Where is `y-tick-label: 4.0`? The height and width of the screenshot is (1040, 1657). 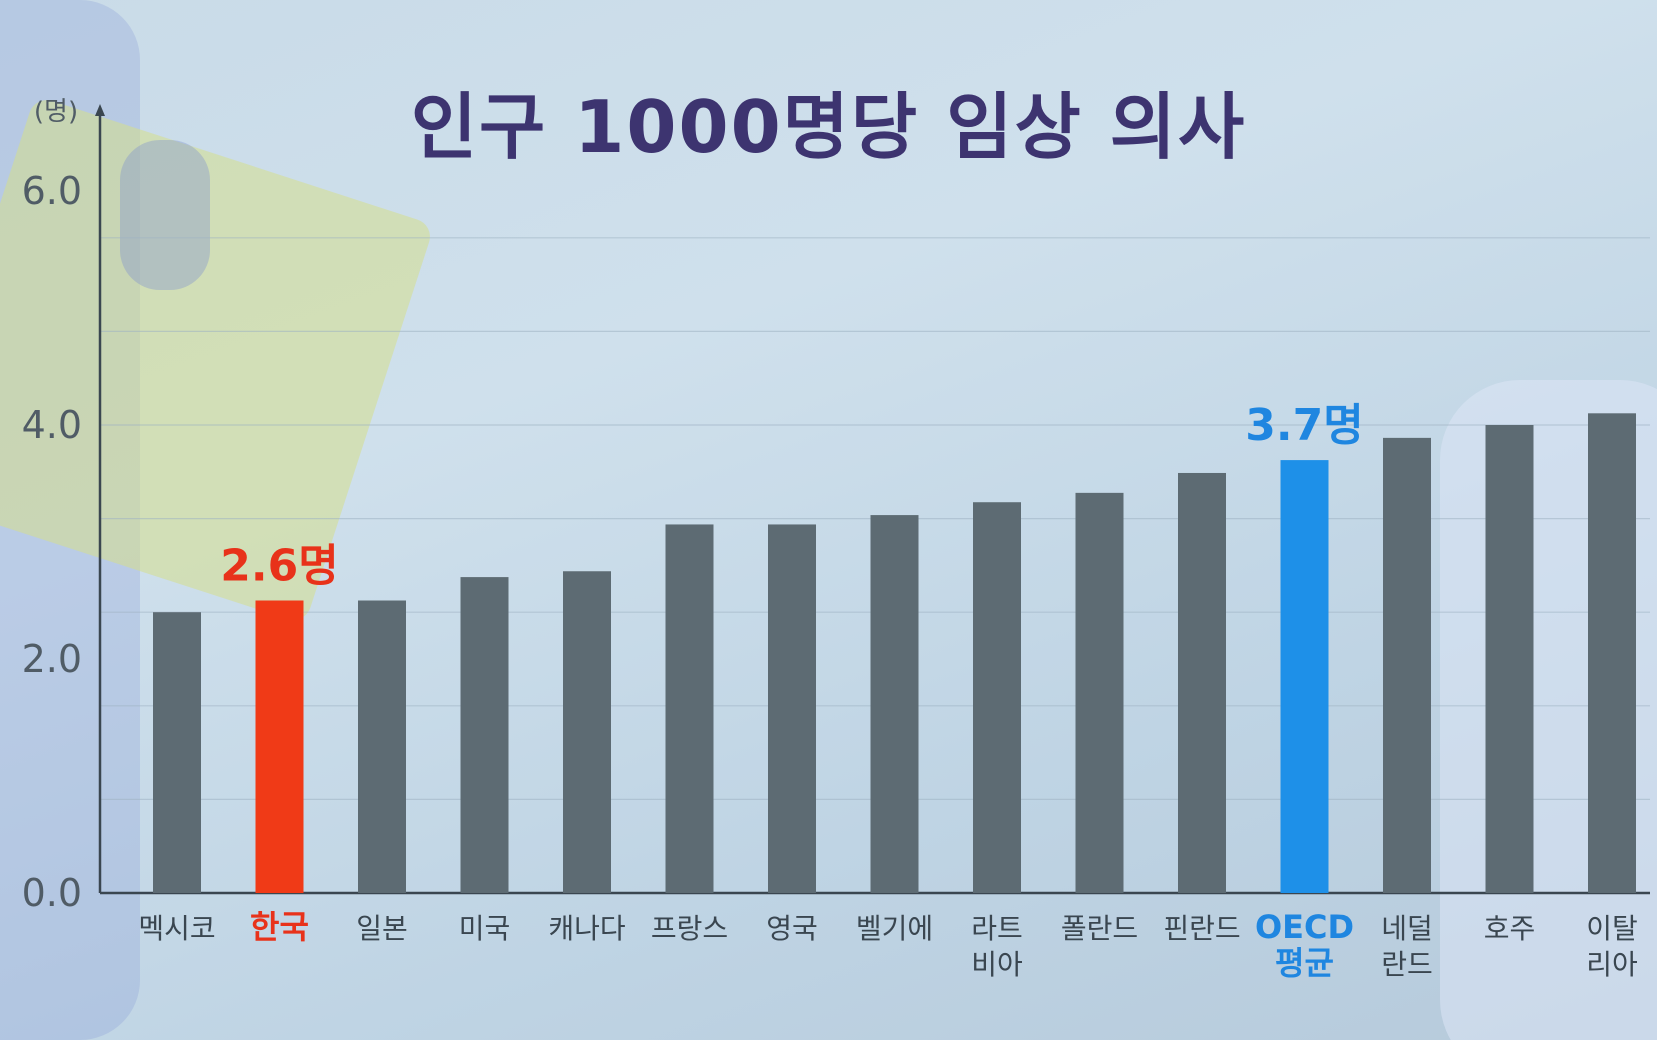
y-tick-label: 4.0 is located at coordinates (52, 425).